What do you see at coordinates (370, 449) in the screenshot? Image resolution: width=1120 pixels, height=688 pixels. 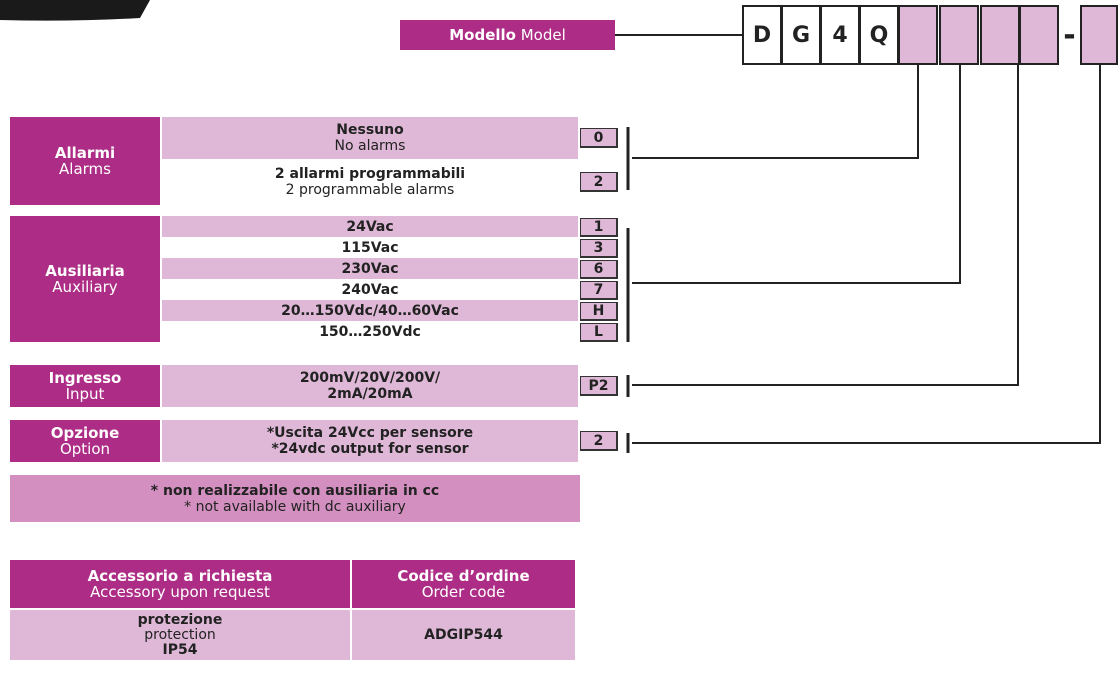 I see `option-text: *24vdc output for sensor` at bounding box center [370, 449].